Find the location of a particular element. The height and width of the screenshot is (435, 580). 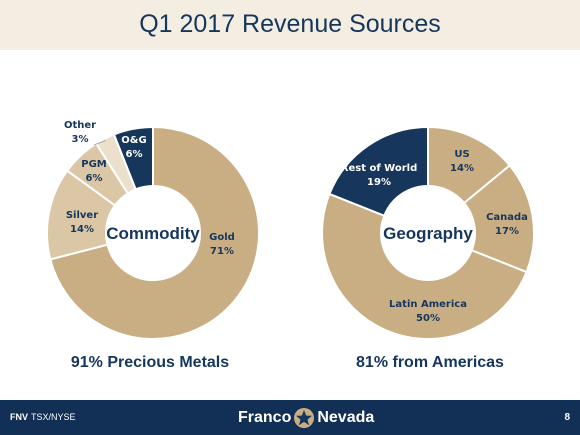

page-title: Q1 2017 Revenue Sources is located at coordinates (290, 24).